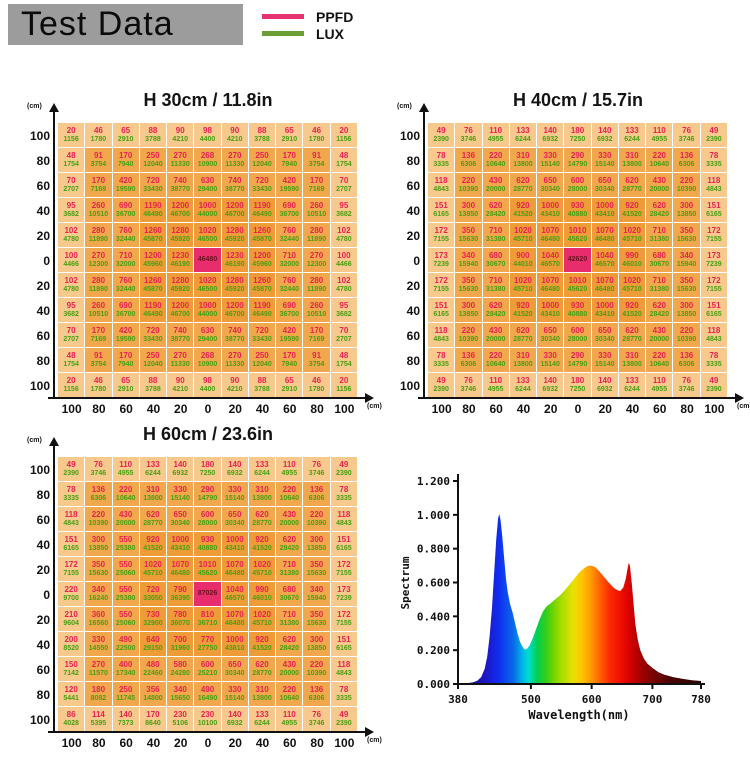  What do you see at coordinates (550, 235) in the screenshot?
I see `heatmap-cell: 1070 46480` at bounding box center [550, 235].